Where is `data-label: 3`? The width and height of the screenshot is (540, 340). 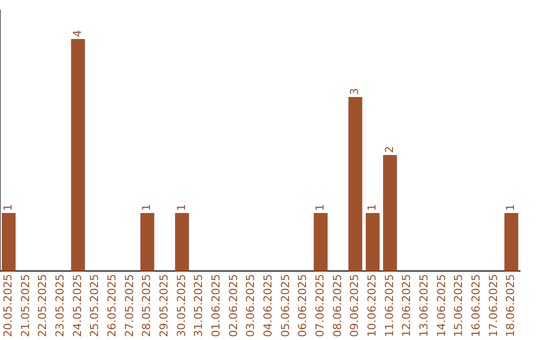
data-label: 3 is located at coordinates (355, 92).